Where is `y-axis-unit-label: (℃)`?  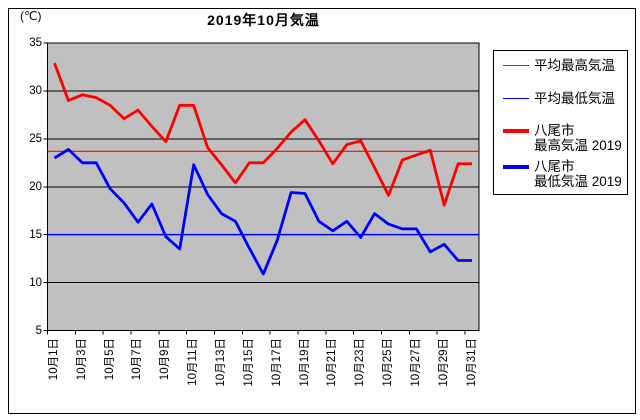 y-axis-unit-label: (℃) is located at coordinates (31, 16).